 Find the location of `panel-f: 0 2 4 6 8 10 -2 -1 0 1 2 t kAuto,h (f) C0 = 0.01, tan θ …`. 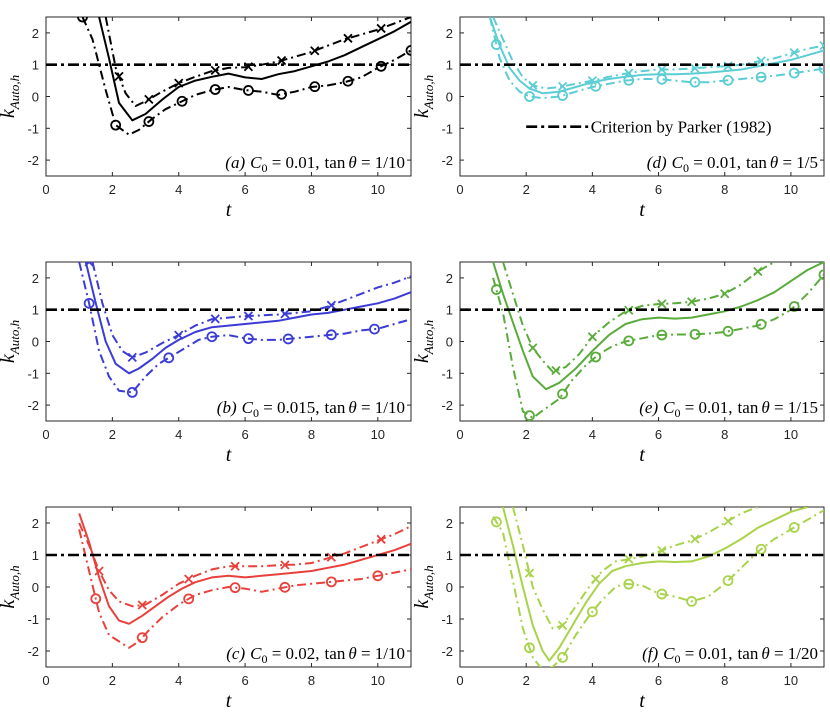

panel-f: 0 2 4 6 8 10 -2 -1 0 1 2 t kAuto,h (f) C0 = 0.01, tan θ … is located at coordinates (618, 609).